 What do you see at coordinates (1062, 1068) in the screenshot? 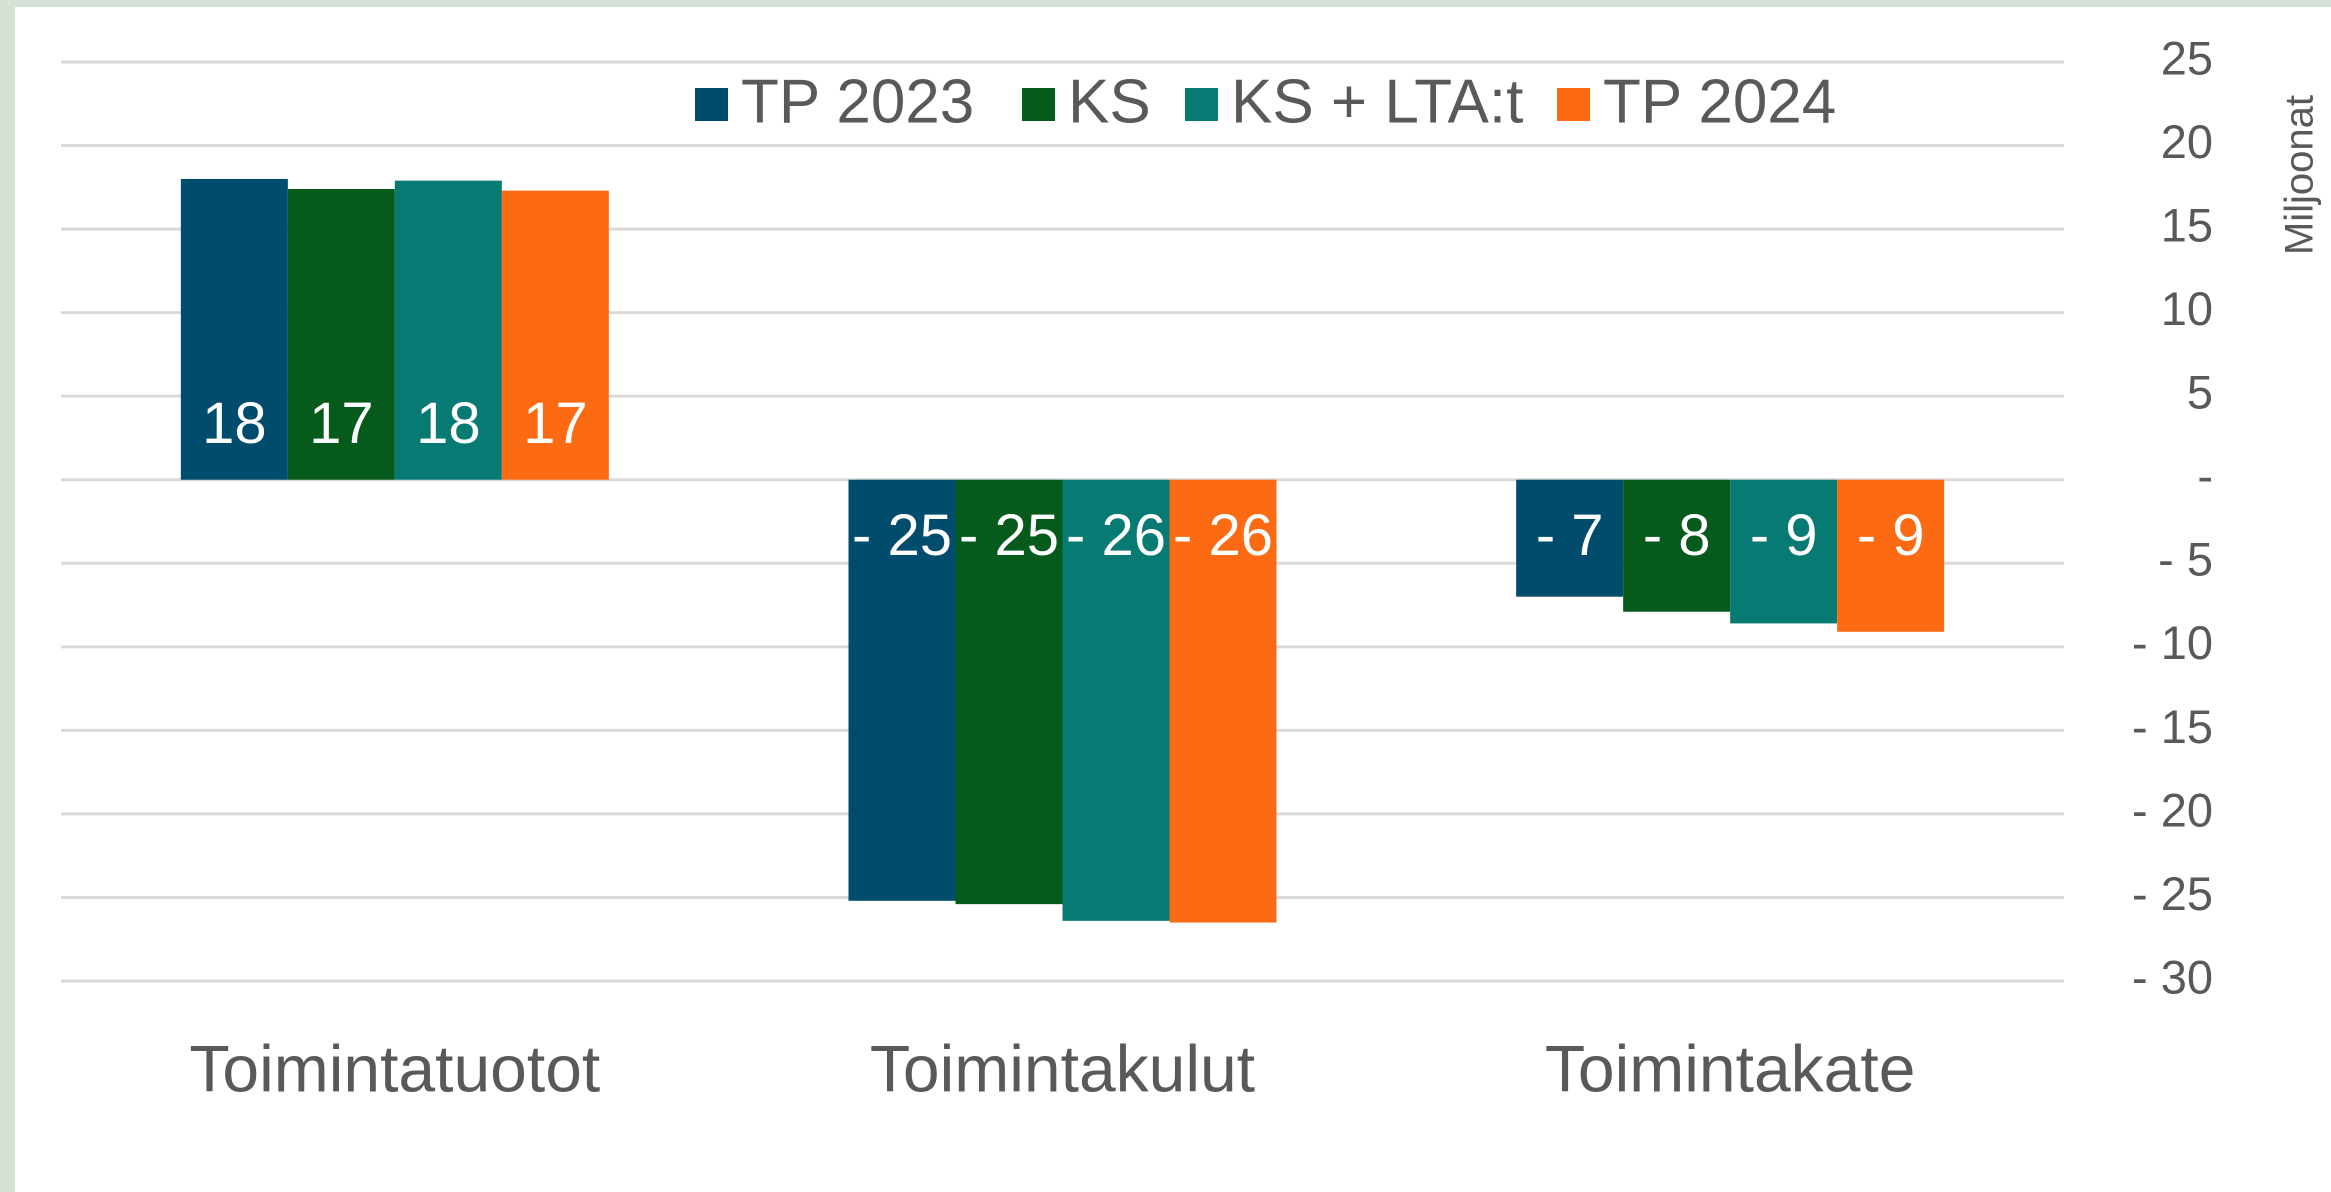
I see `x-tick-label: Toimintakulut` at bounding box center [1062, 1068].